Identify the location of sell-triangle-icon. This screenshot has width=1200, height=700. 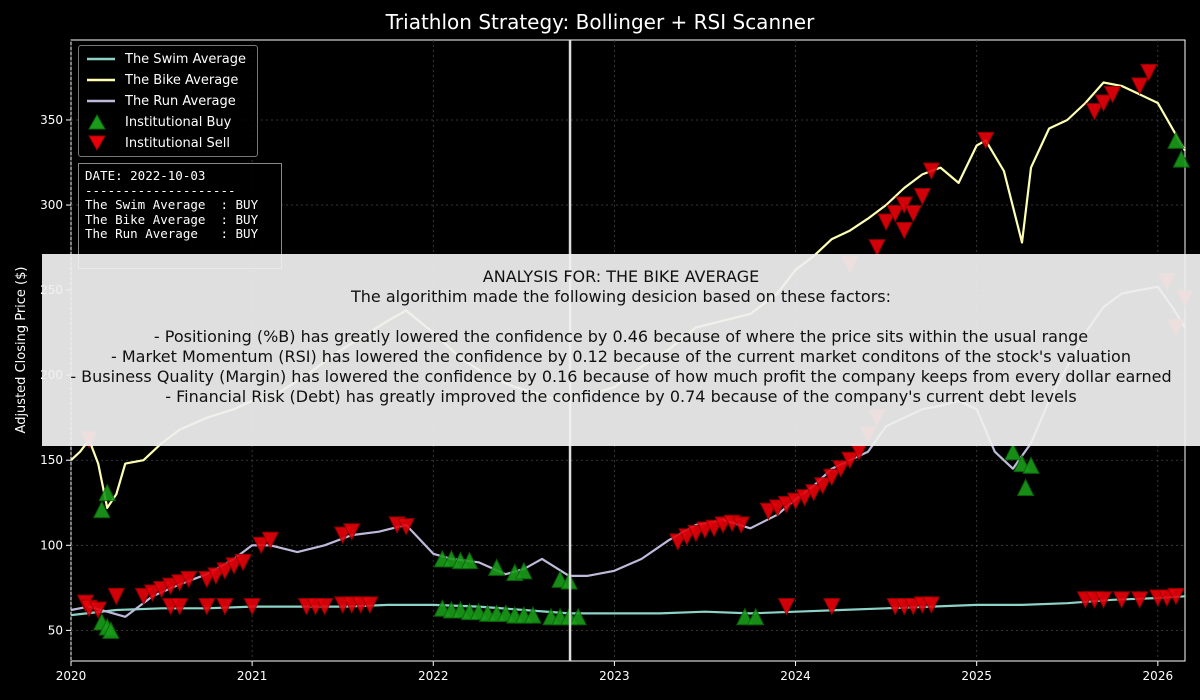
(97, 143).